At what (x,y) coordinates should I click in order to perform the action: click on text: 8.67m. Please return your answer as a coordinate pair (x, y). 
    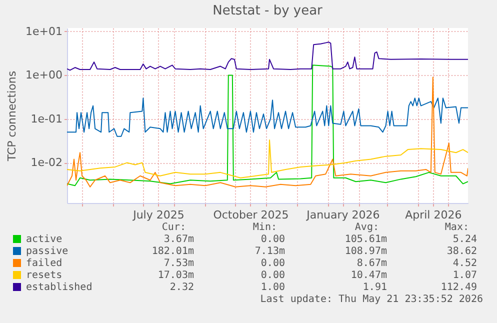
    Looking at the image, I should click on (371, 264).